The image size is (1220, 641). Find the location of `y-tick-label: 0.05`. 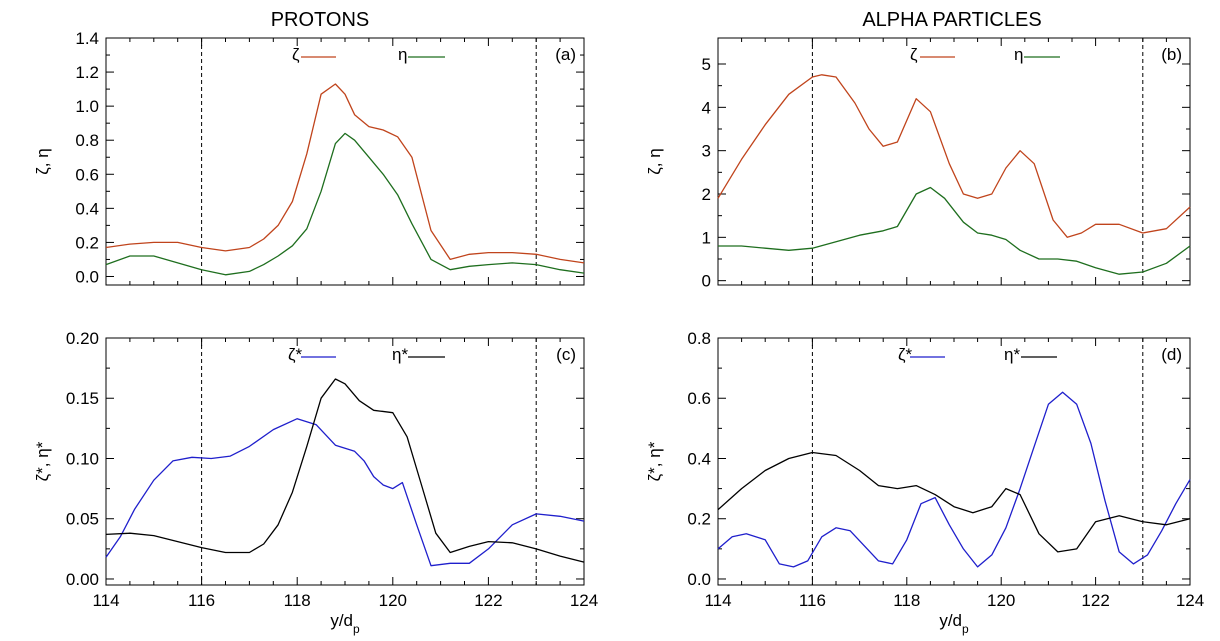

y-tick-label: 0.05 is located at coordinates (82, 519).